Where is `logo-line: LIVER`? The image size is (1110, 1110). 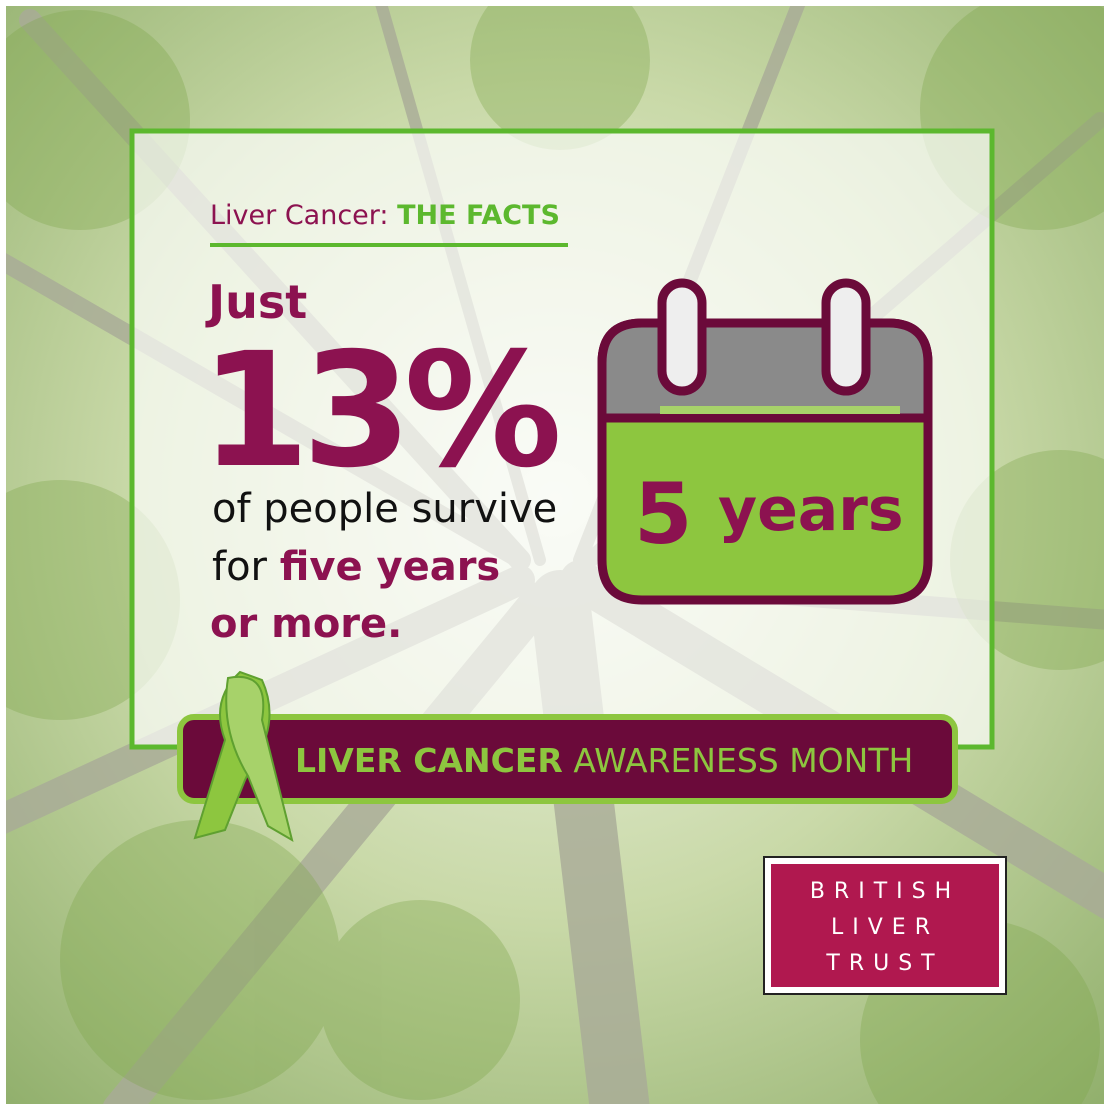 logo-line: LIVER is located at coordinates (885, 927).